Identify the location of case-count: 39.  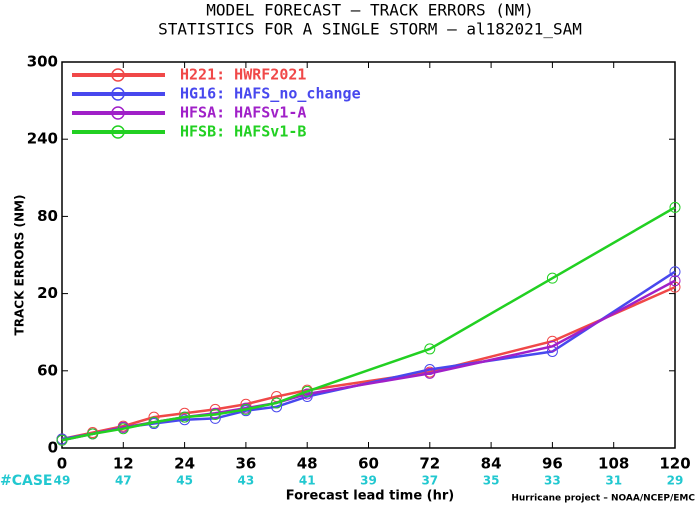
(368, 481).